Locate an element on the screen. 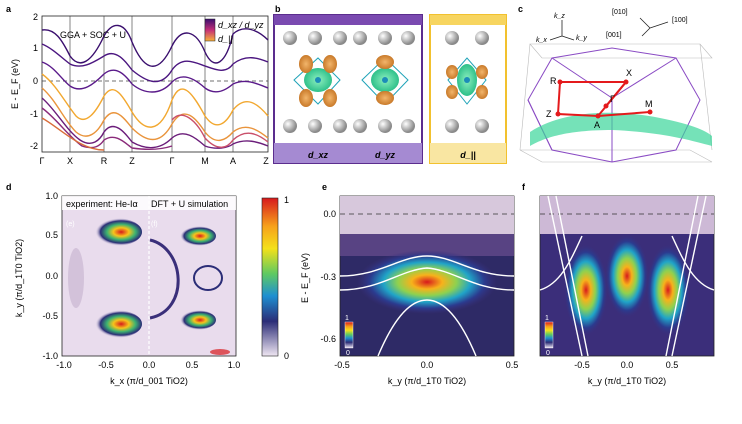  panel-label-a: a is located at coordinates (9, 9).